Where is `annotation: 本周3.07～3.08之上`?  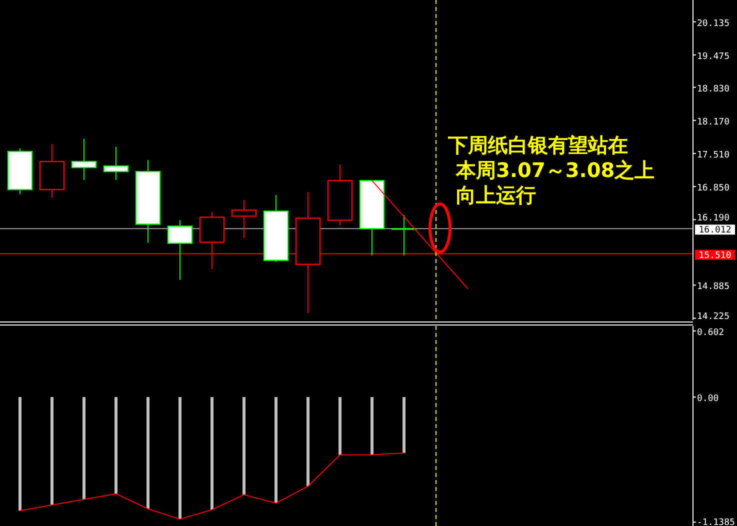
annotation: 本周3.07～3.08之上 is located at coordinates (555, 170).